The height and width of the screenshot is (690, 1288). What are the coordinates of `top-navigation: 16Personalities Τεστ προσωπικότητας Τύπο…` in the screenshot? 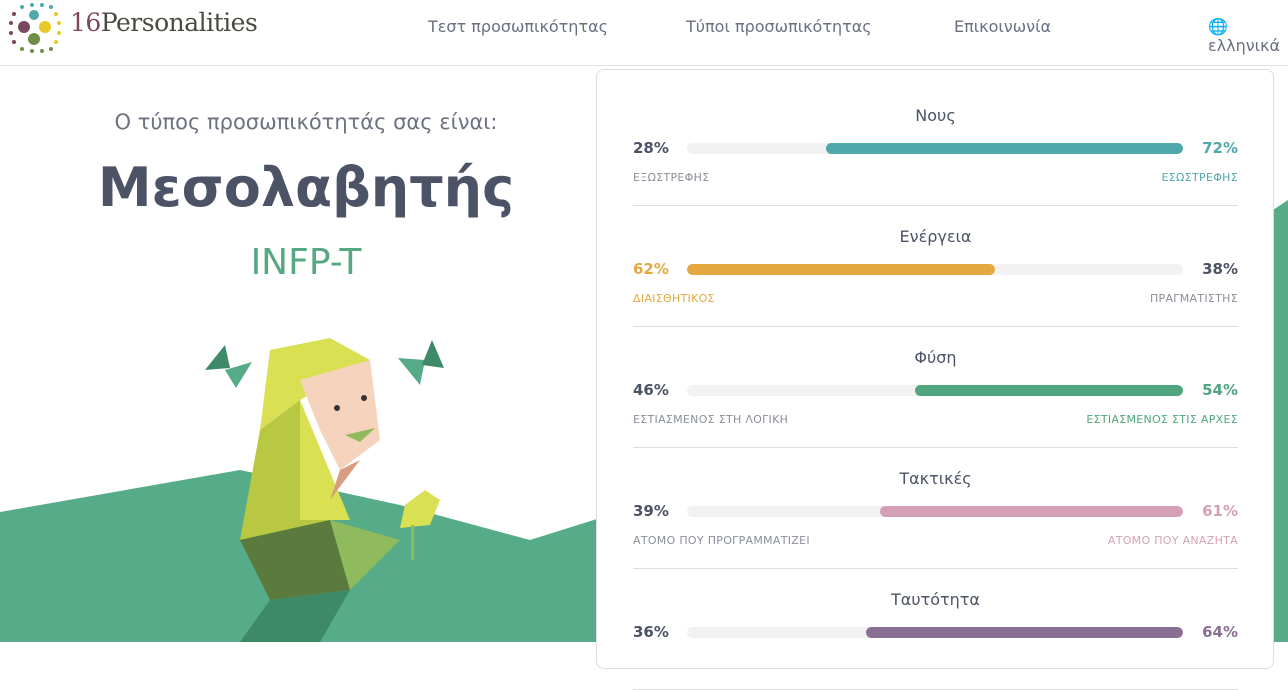 It's located at (644, 33).